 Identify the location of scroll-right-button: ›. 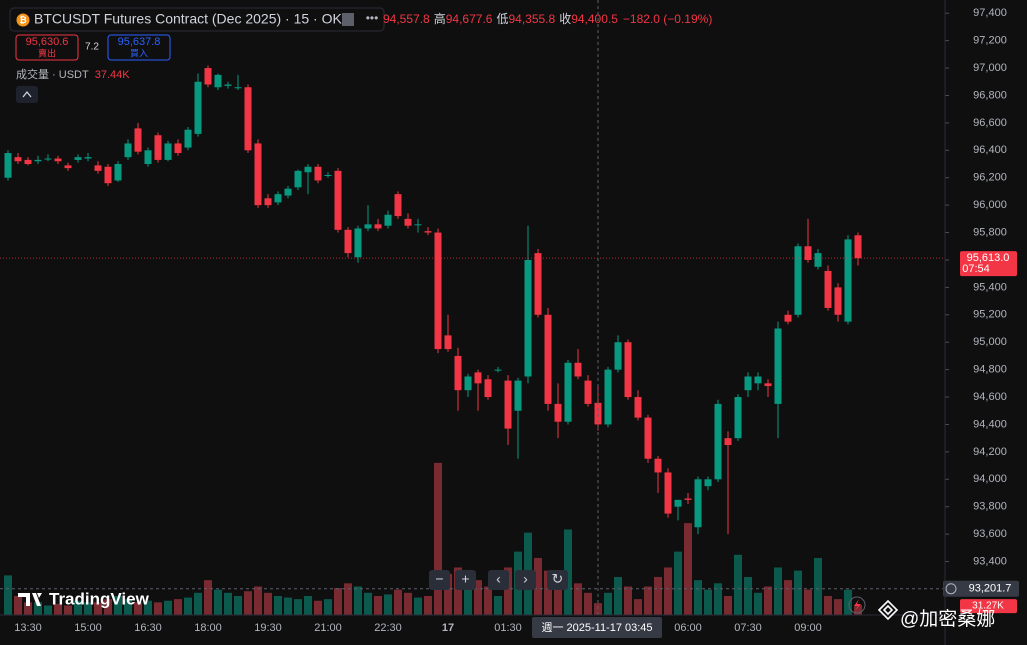
(525, 580).